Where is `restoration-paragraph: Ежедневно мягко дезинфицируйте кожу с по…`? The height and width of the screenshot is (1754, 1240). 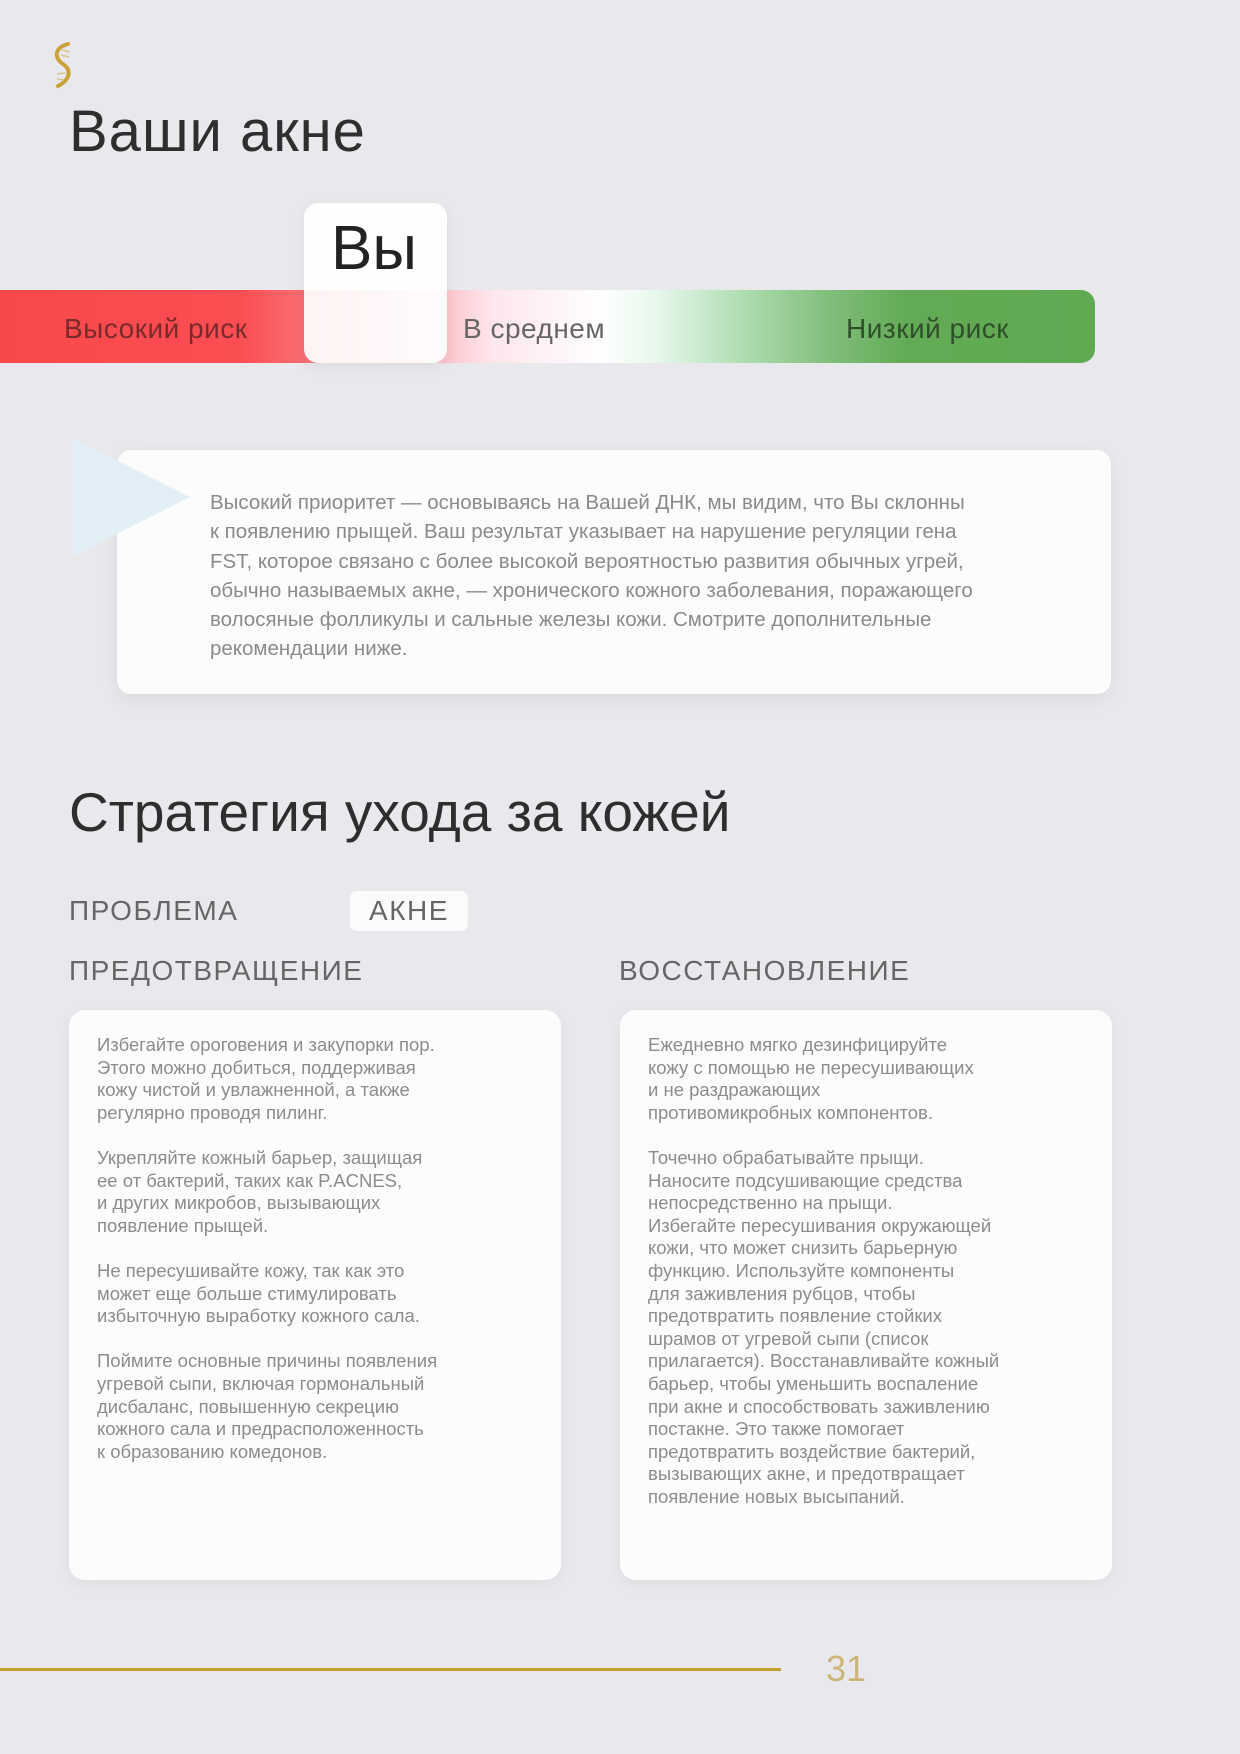
restoration-paragraph: Ежедневно мягко дезинфицируйте кожу с по… is located at coordinates (811, 1078).